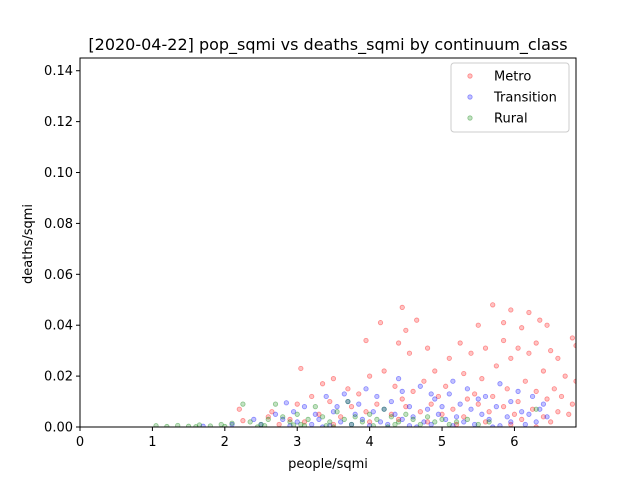 This screenshot has height=480, width=640. I want to click on y-tick-label: 0.12, so click(58, 122).